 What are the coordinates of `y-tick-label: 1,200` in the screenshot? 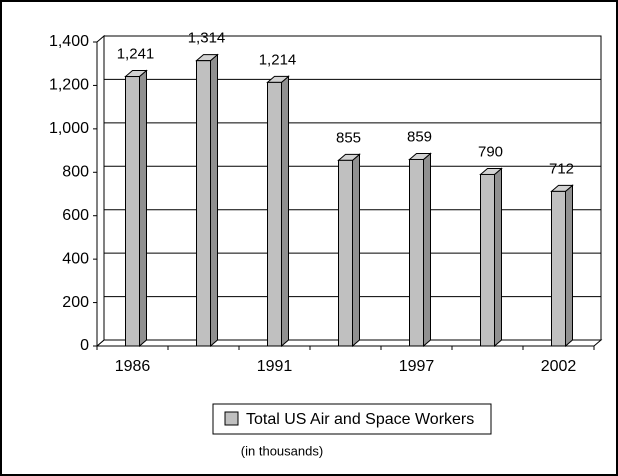 It's located at (69, 85).